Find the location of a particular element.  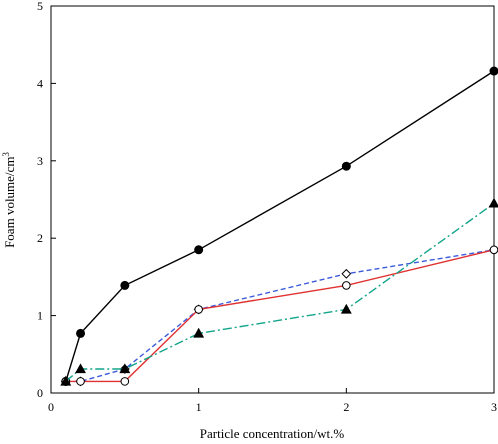

y-tick-label: 4 is located at coordinates (40, 83).